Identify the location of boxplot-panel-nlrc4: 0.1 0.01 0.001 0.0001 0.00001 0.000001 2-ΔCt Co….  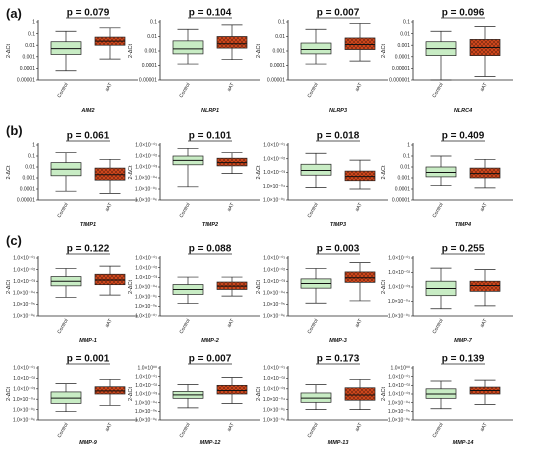
(447, 61).